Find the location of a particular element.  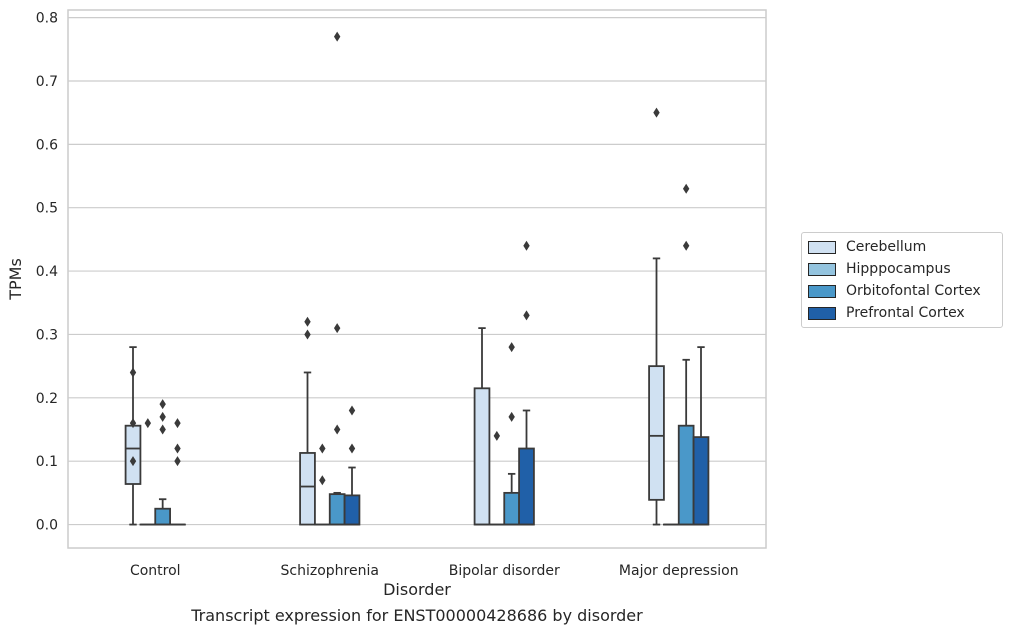

legend-item-prefrontal-cortex: Prefrontal Cortex is located at coordinates (886, 313).